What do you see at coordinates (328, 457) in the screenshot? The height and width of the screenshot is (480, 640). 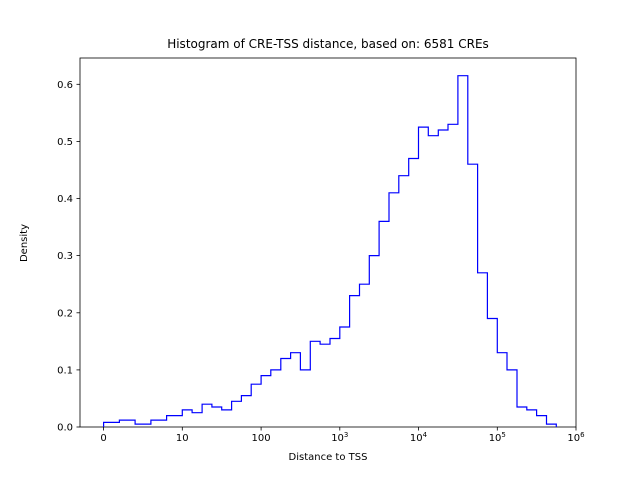 I see `x-axis-label: Distance to TSS` at bounding box center [328, 457].